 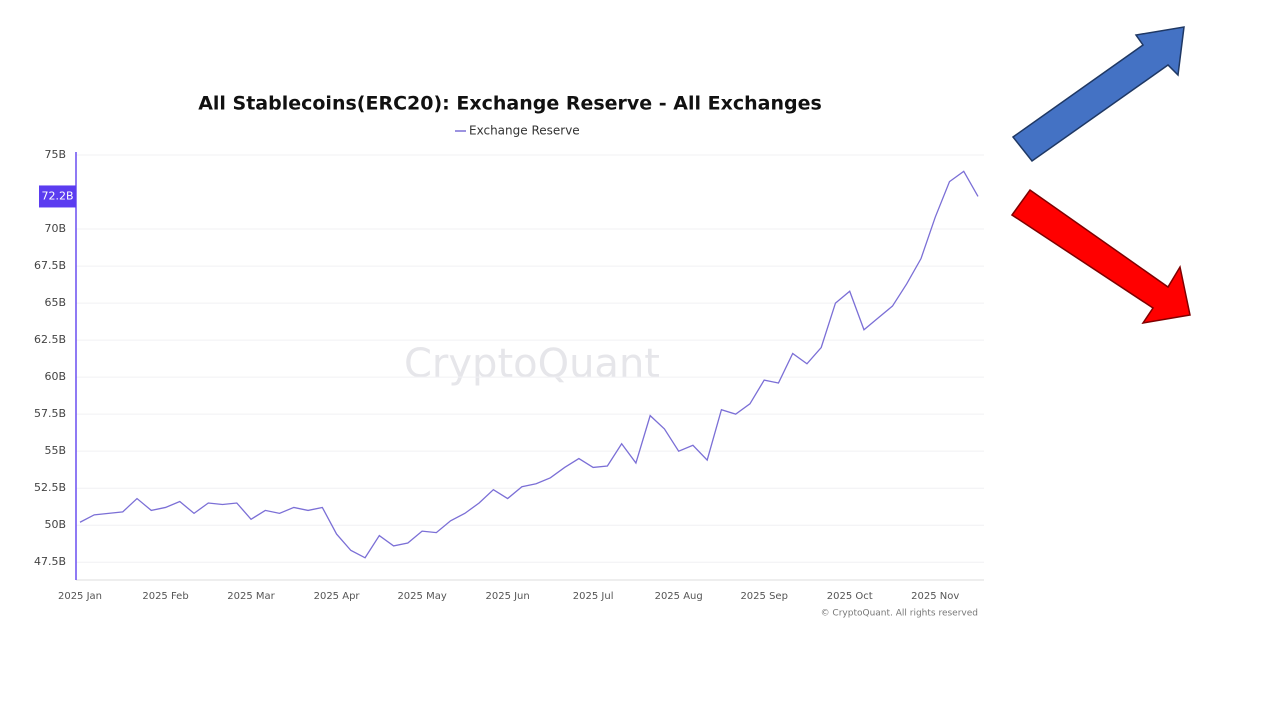 I want to click on current-value-label: 72.2B, so click(x=57, y=195).